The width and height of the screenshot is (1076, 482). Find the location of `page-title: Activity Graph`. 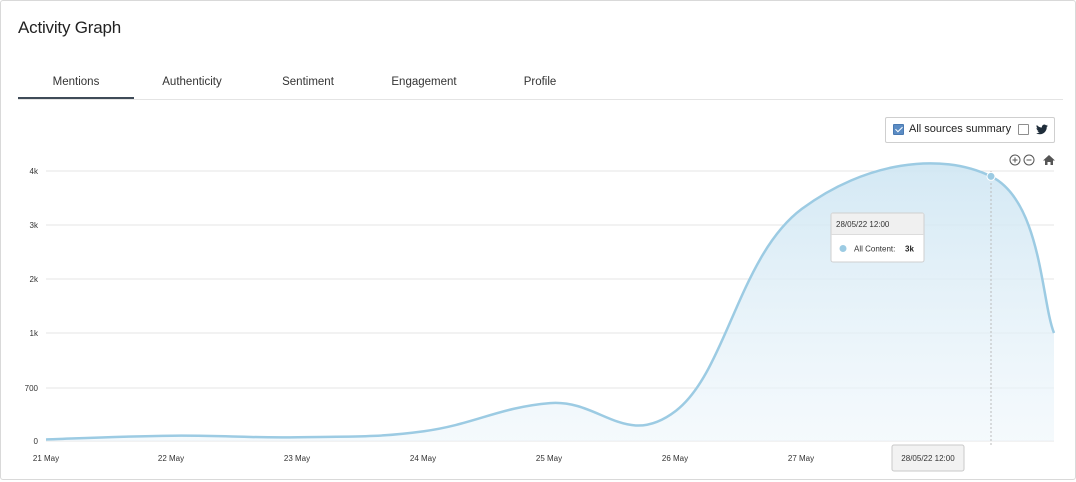

page-title: Activity Graph is located at coordinates (70, 27).